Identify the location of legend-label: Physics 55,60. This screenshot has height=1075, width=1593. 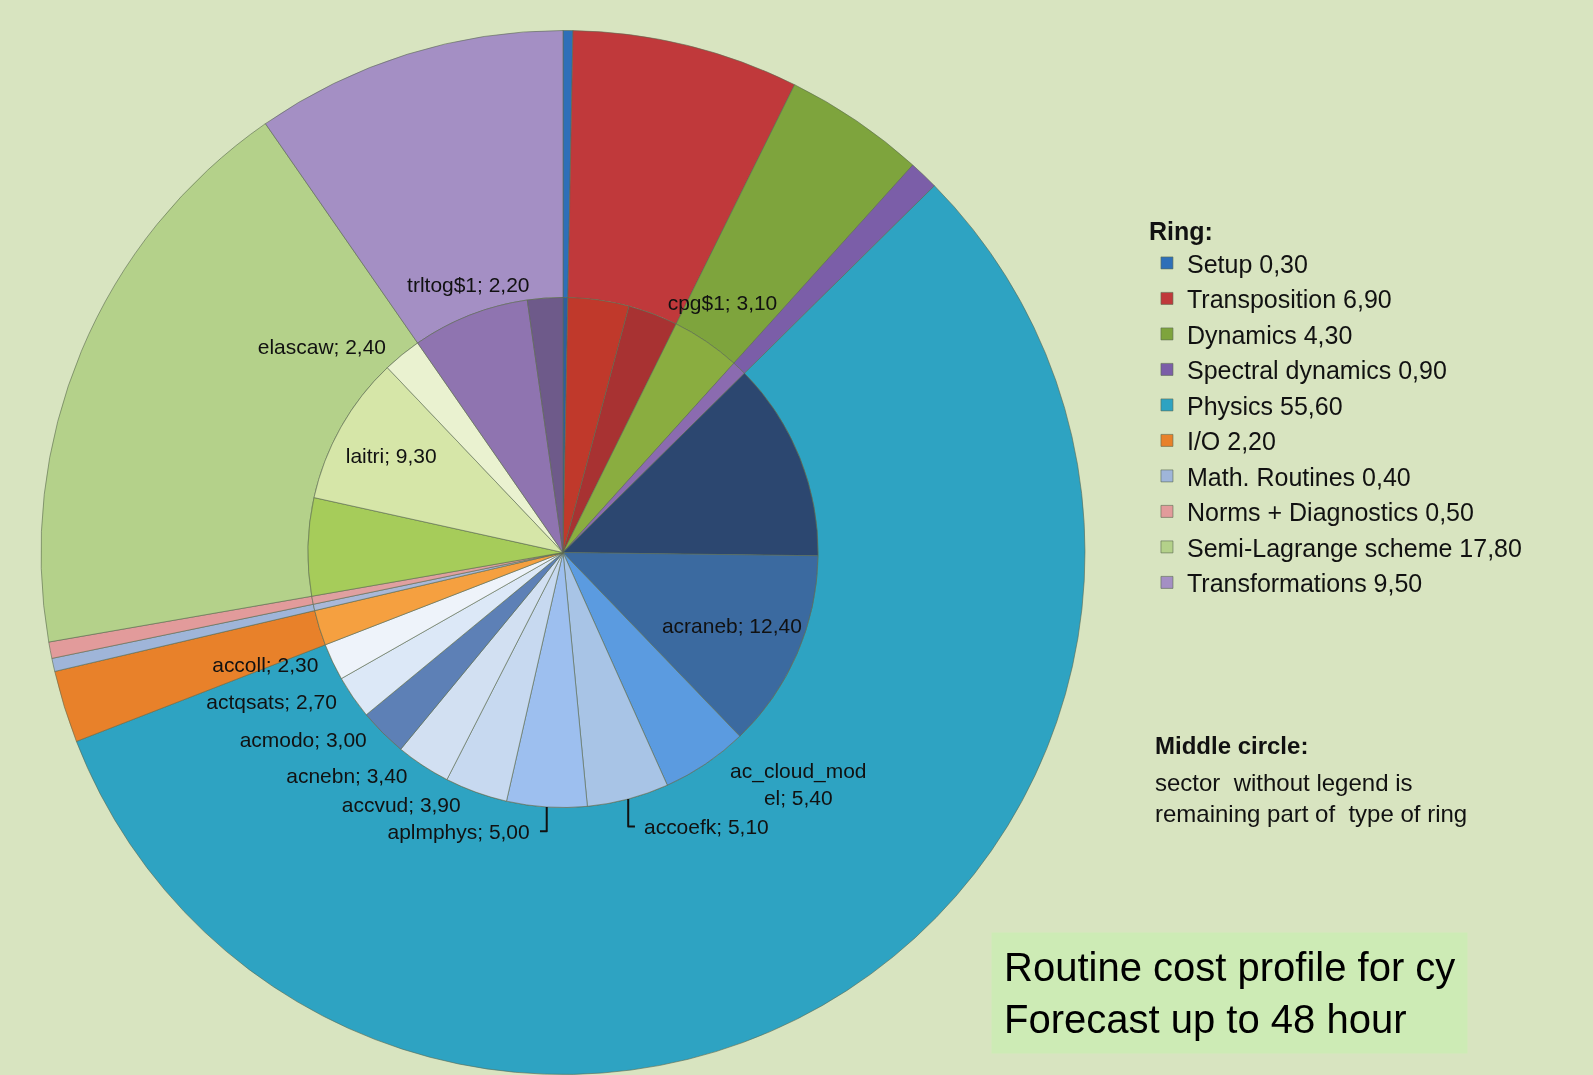
(1264, 405).